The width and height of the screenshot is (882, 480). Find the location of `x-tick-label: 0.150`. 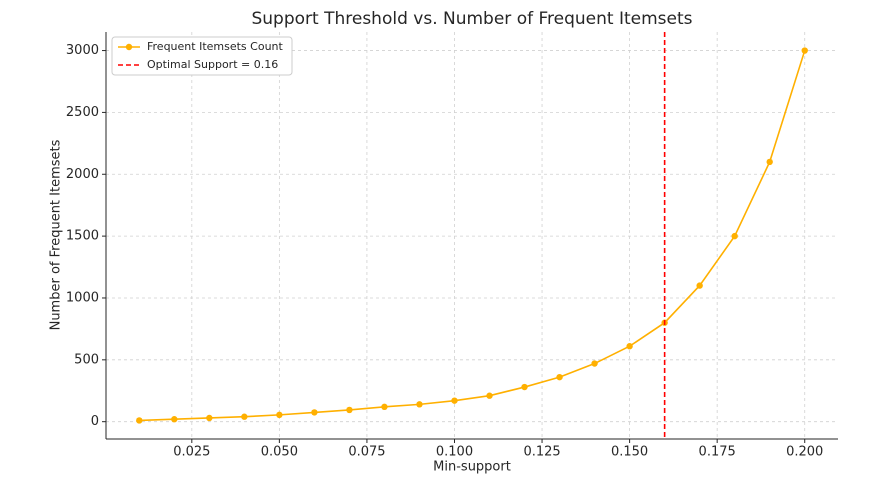

x-tick-label: 0.150 is located at coordinates (629, 452).